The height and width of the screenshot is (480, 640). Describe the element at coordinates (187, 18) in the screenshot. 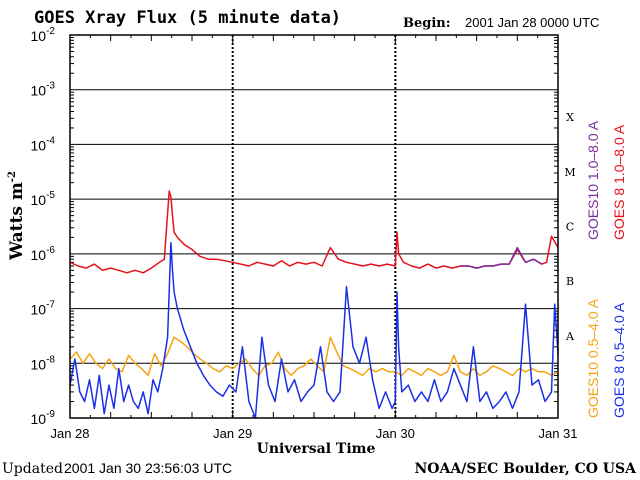

I see `chart-title: GOES Xray Flux (5 minute data)` at that location.